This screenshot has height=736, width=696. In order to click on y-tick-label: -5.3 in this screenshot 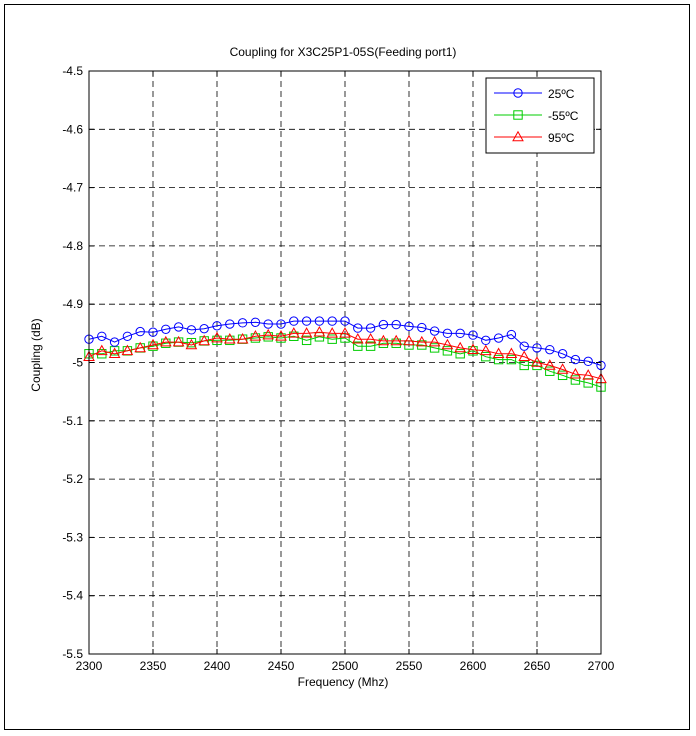, I will do `click(72, 537)`.